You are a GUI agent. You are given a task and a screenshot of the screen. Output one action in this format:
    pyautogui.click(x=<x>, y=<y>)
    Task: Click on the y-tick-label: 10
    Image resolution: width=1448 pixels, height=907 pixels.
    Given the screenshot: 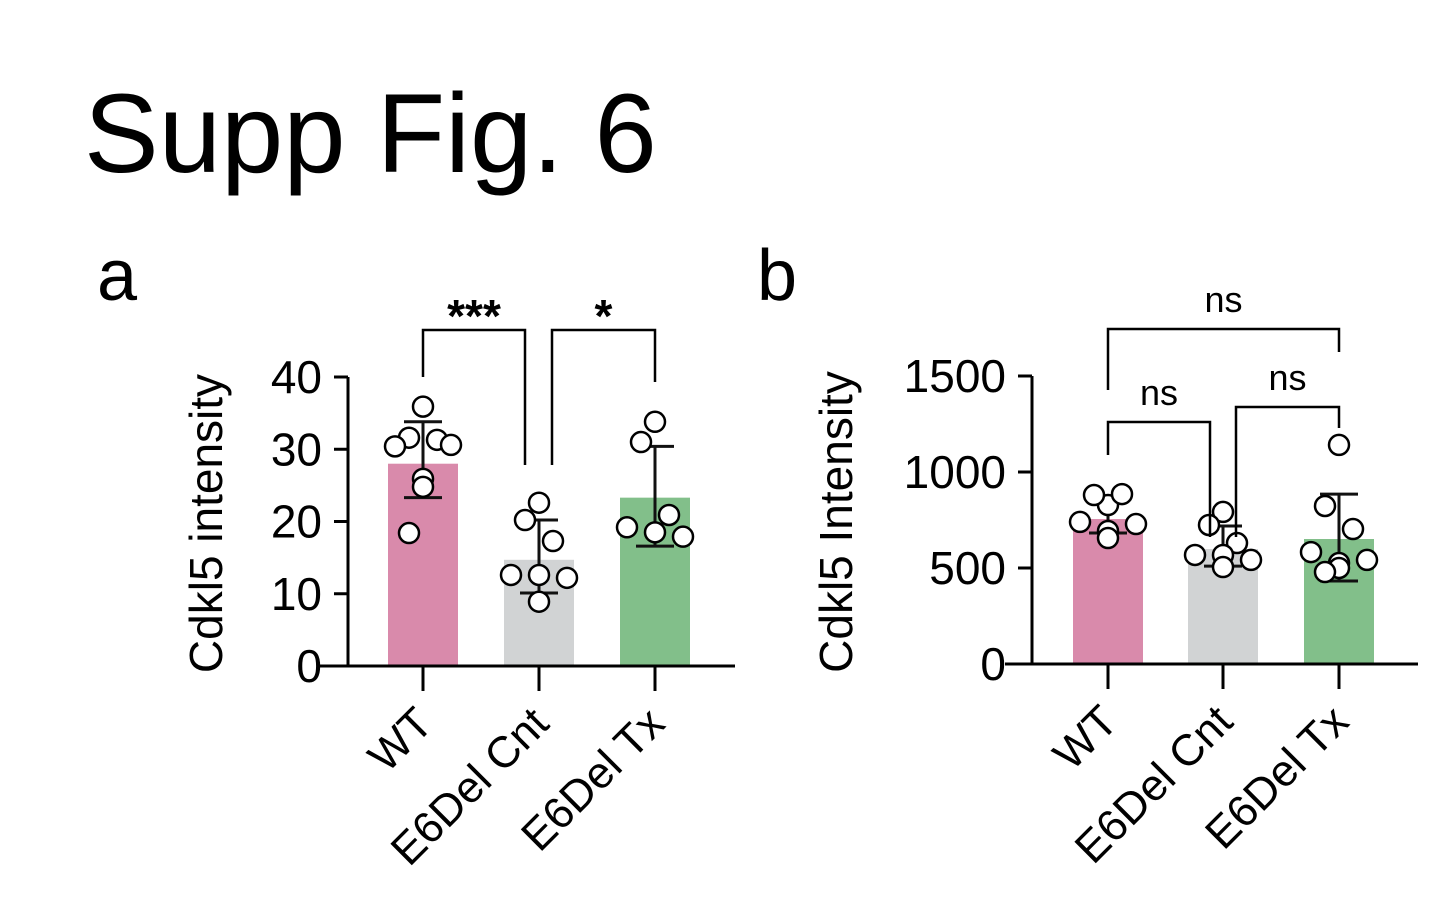 What is the action you would take?
    pyautogui.click(x=296, y=594)
    